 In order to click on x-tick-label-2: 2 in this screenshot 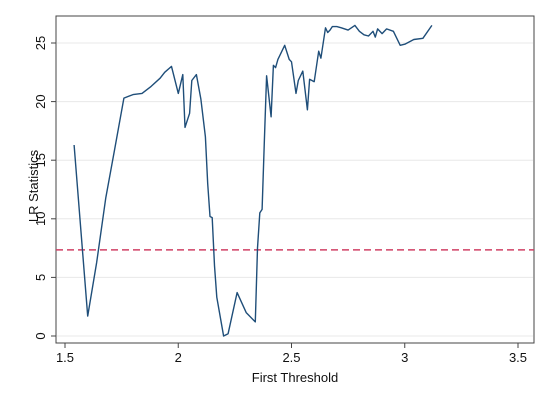, I will do `click(178, 357)`.